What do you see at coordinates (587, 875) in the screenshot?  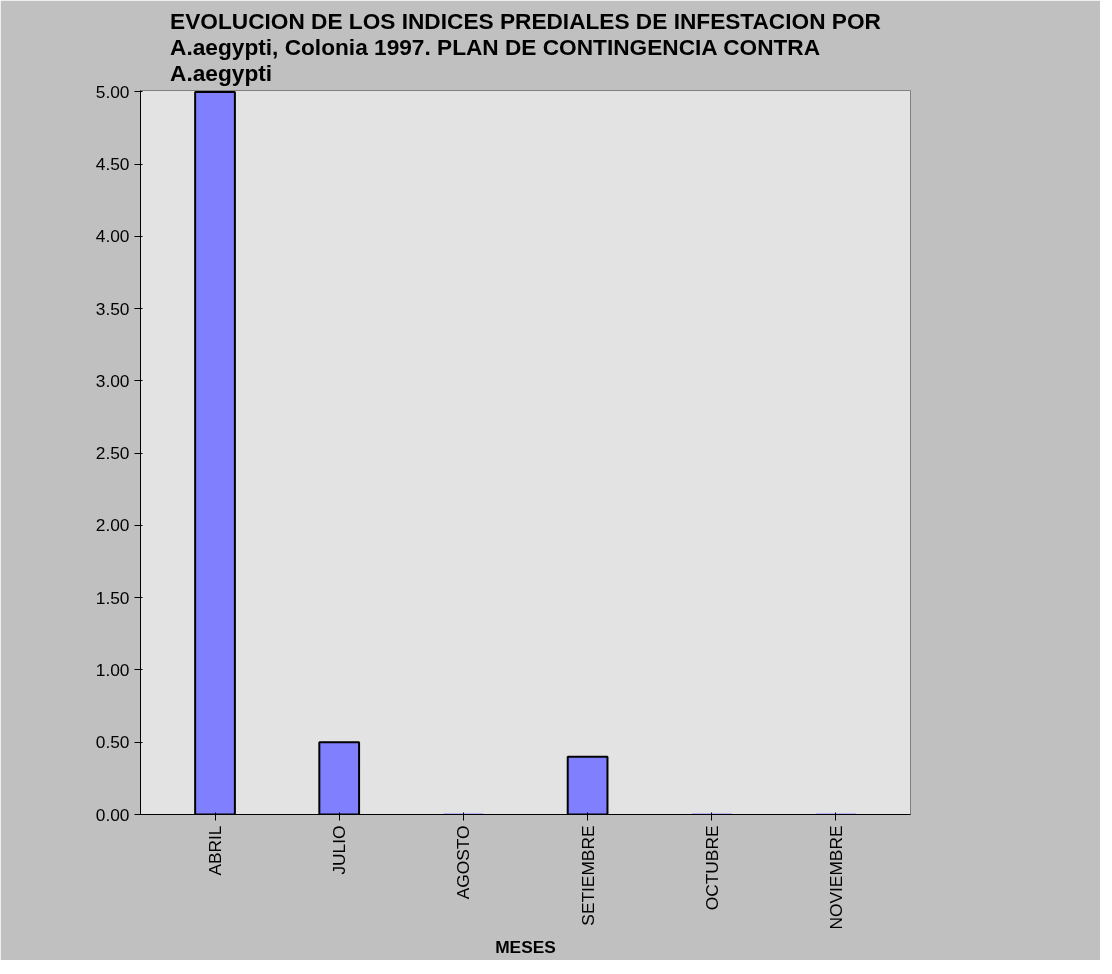 I see `x-tick-label: SETIEMBRE` at bounding box center [587, 875].